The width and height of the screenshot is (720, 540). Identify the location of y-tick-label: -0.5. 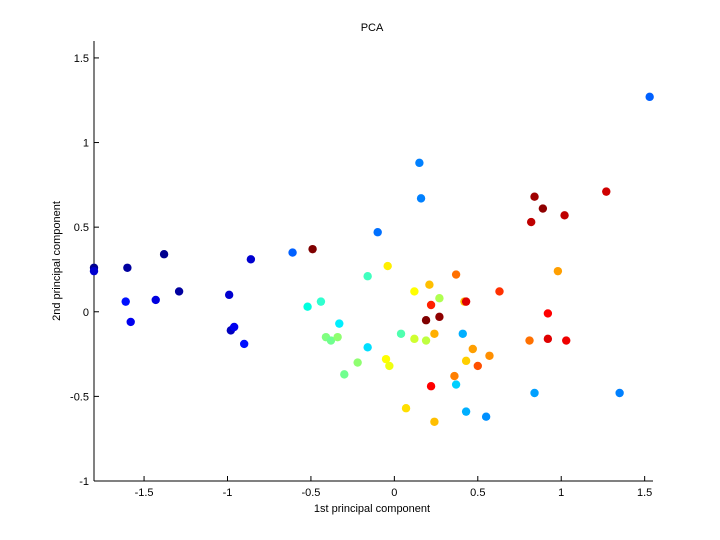
(79, 397).